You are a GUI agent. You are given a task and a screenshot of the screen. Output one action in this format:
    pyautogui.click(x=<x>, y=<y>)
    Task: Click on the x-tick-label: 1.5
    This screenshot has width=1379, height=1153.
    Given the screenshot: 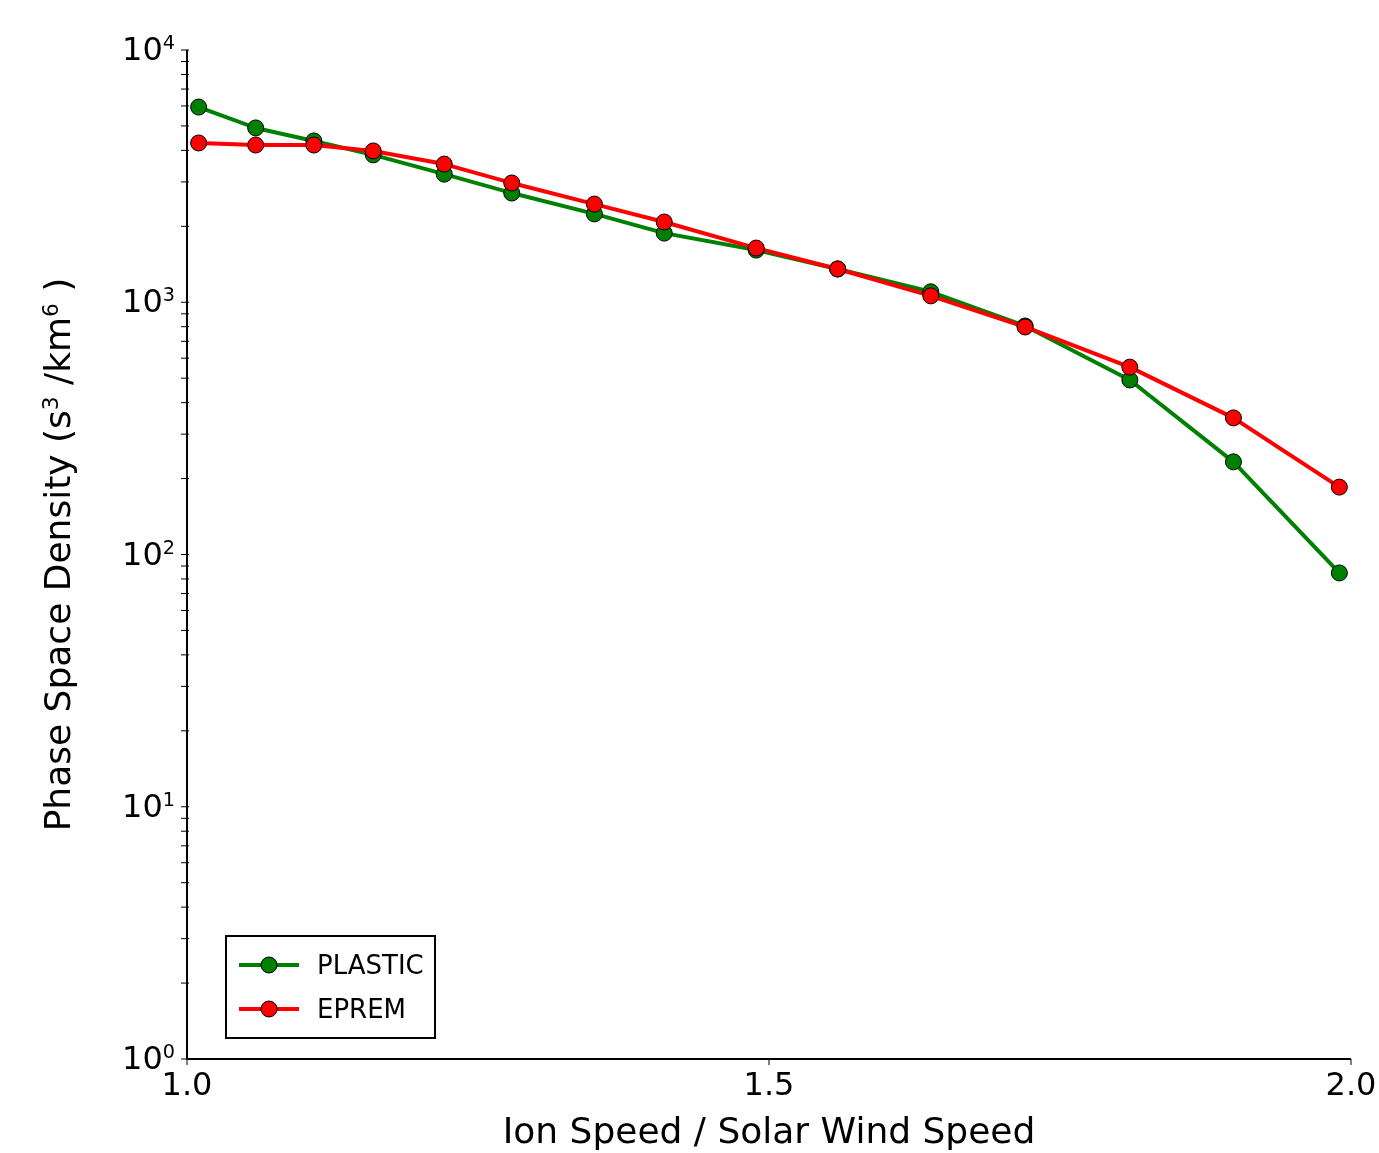 What is the action you would take?
    pyautogui.click(x=769, y=1084)
    